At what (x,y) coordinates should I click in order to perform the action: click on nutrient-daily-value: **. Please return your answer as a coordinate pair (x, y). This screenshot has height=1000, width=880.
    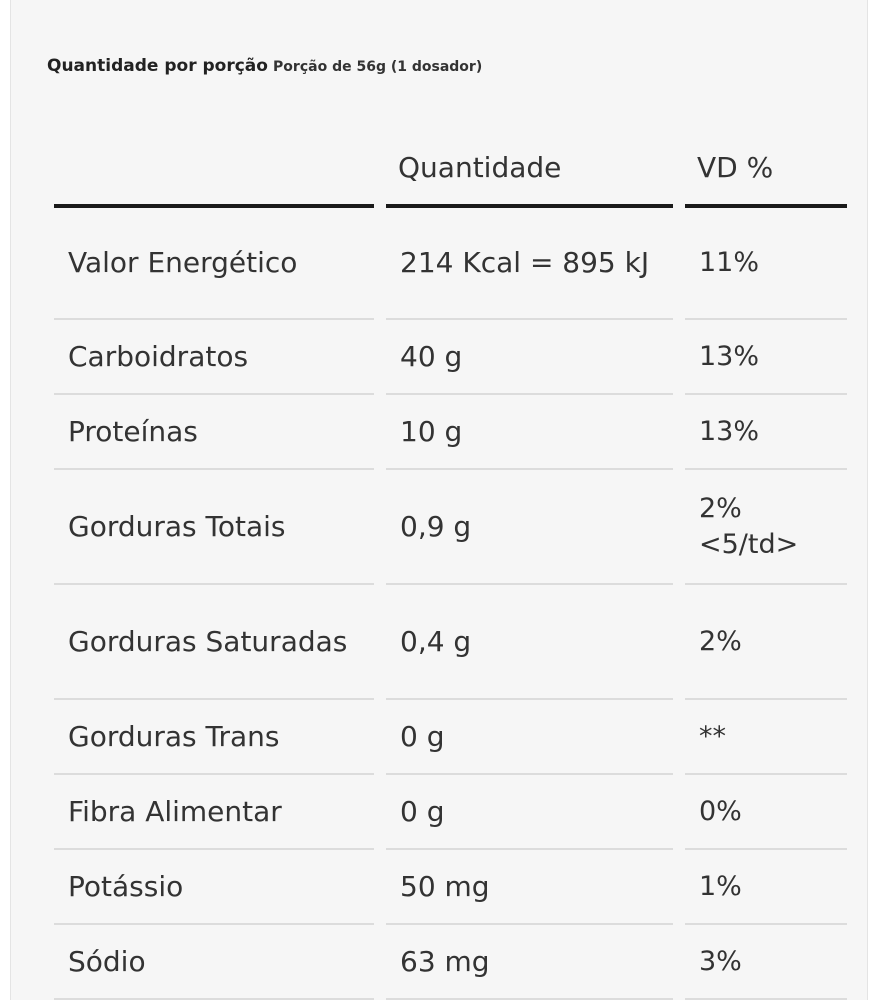
    Looking at the image, I should click on (766, 737).